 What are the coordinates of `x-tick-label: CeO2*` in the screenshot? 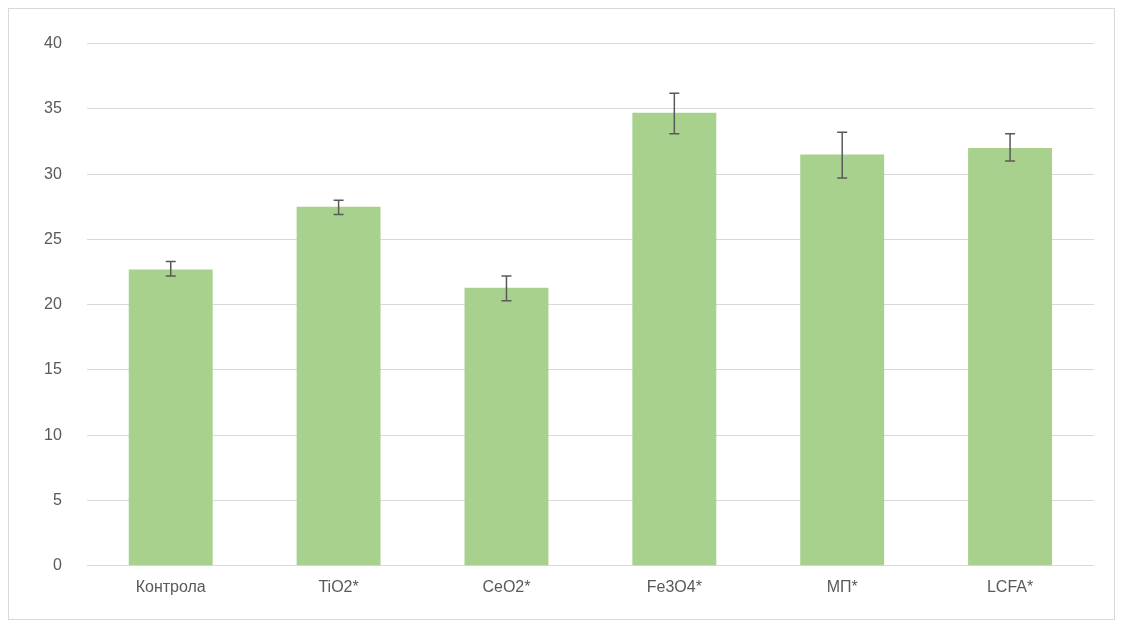 It's located at (506, 586).